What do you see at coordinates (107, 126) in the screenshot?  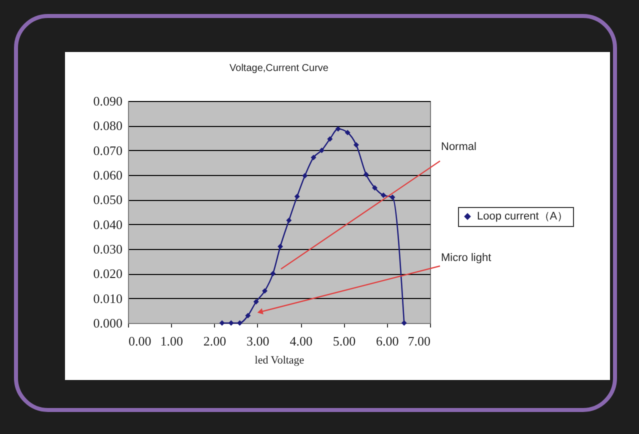 I see `y-tick-label: 0.080` at bounding box center [107, 126].